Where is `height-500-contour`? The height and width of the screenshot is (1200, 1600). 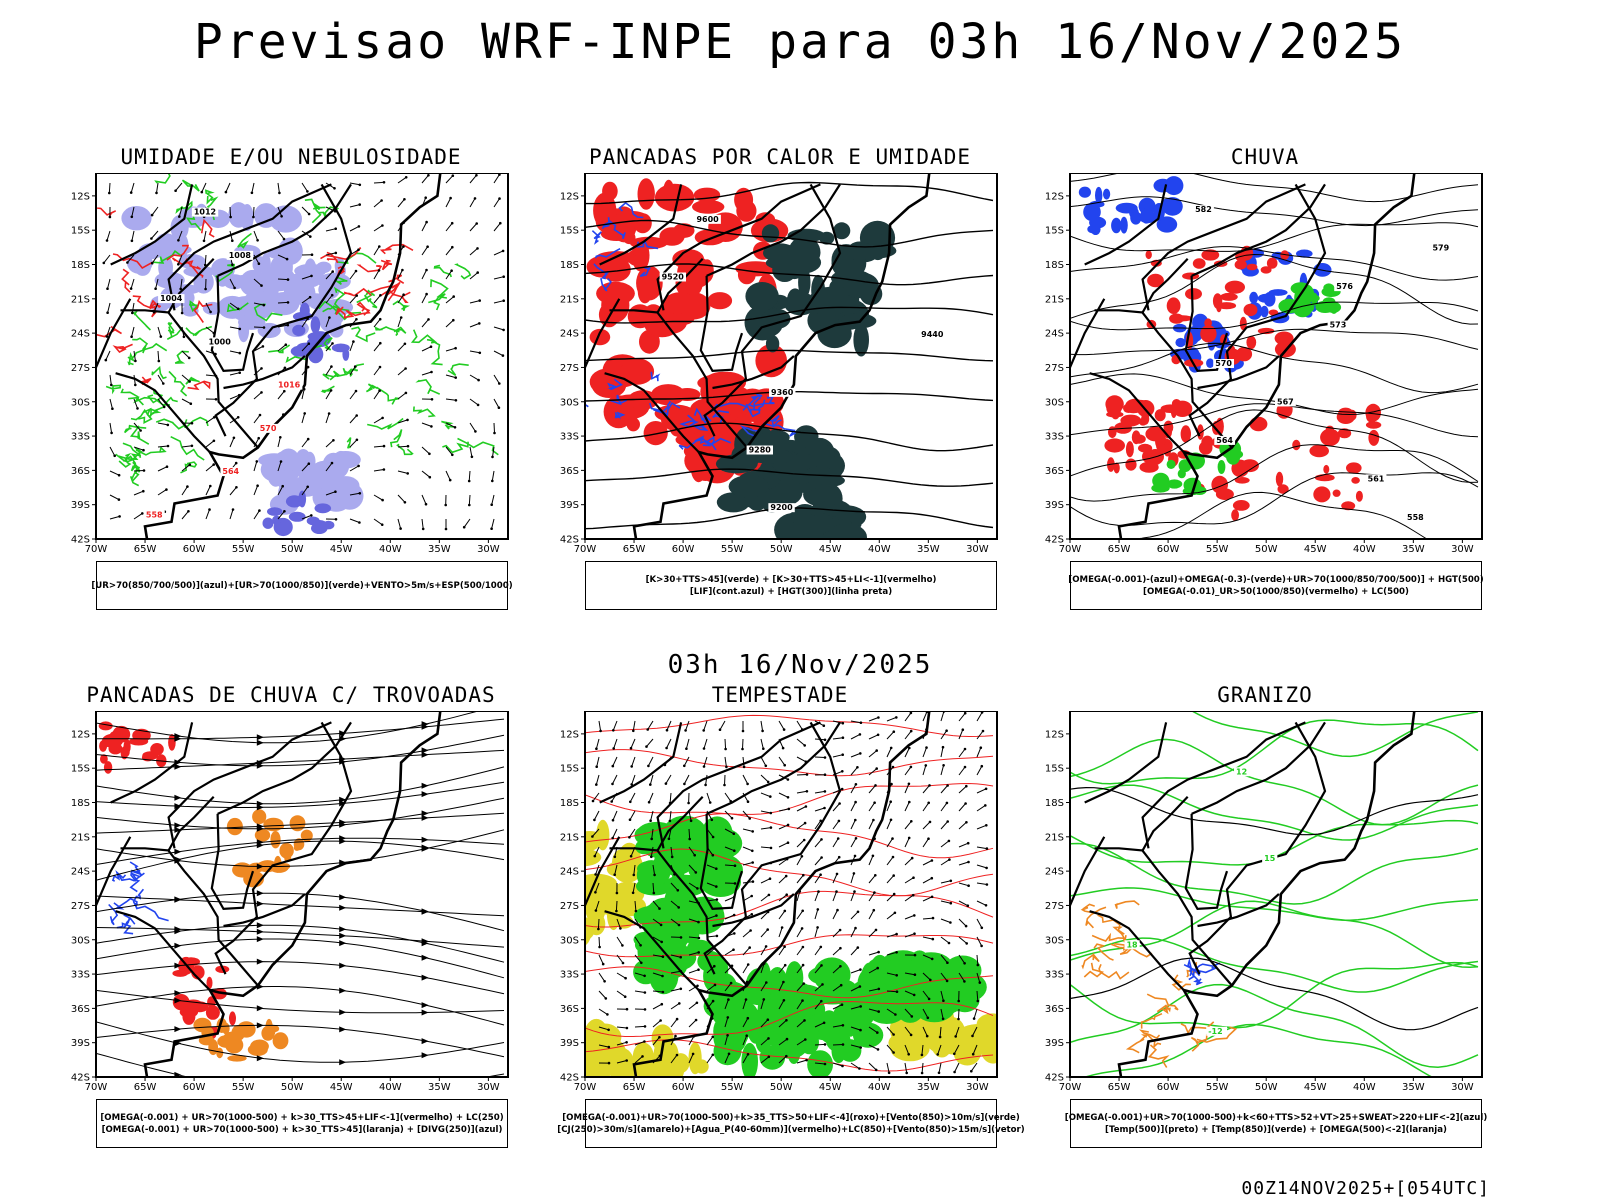
height-500-contour is located at coordinates (1274, 368).